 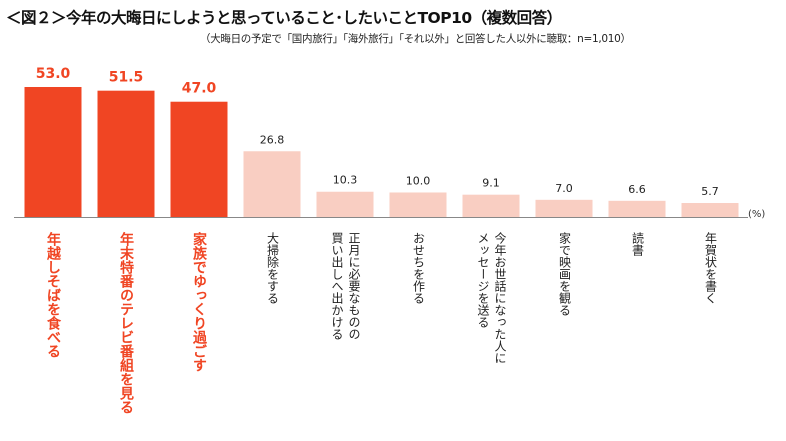 What do you see at coordinates (53, 74) in the screenshot?
I see `data-label: 53.0` at bounding box center [53, 74].